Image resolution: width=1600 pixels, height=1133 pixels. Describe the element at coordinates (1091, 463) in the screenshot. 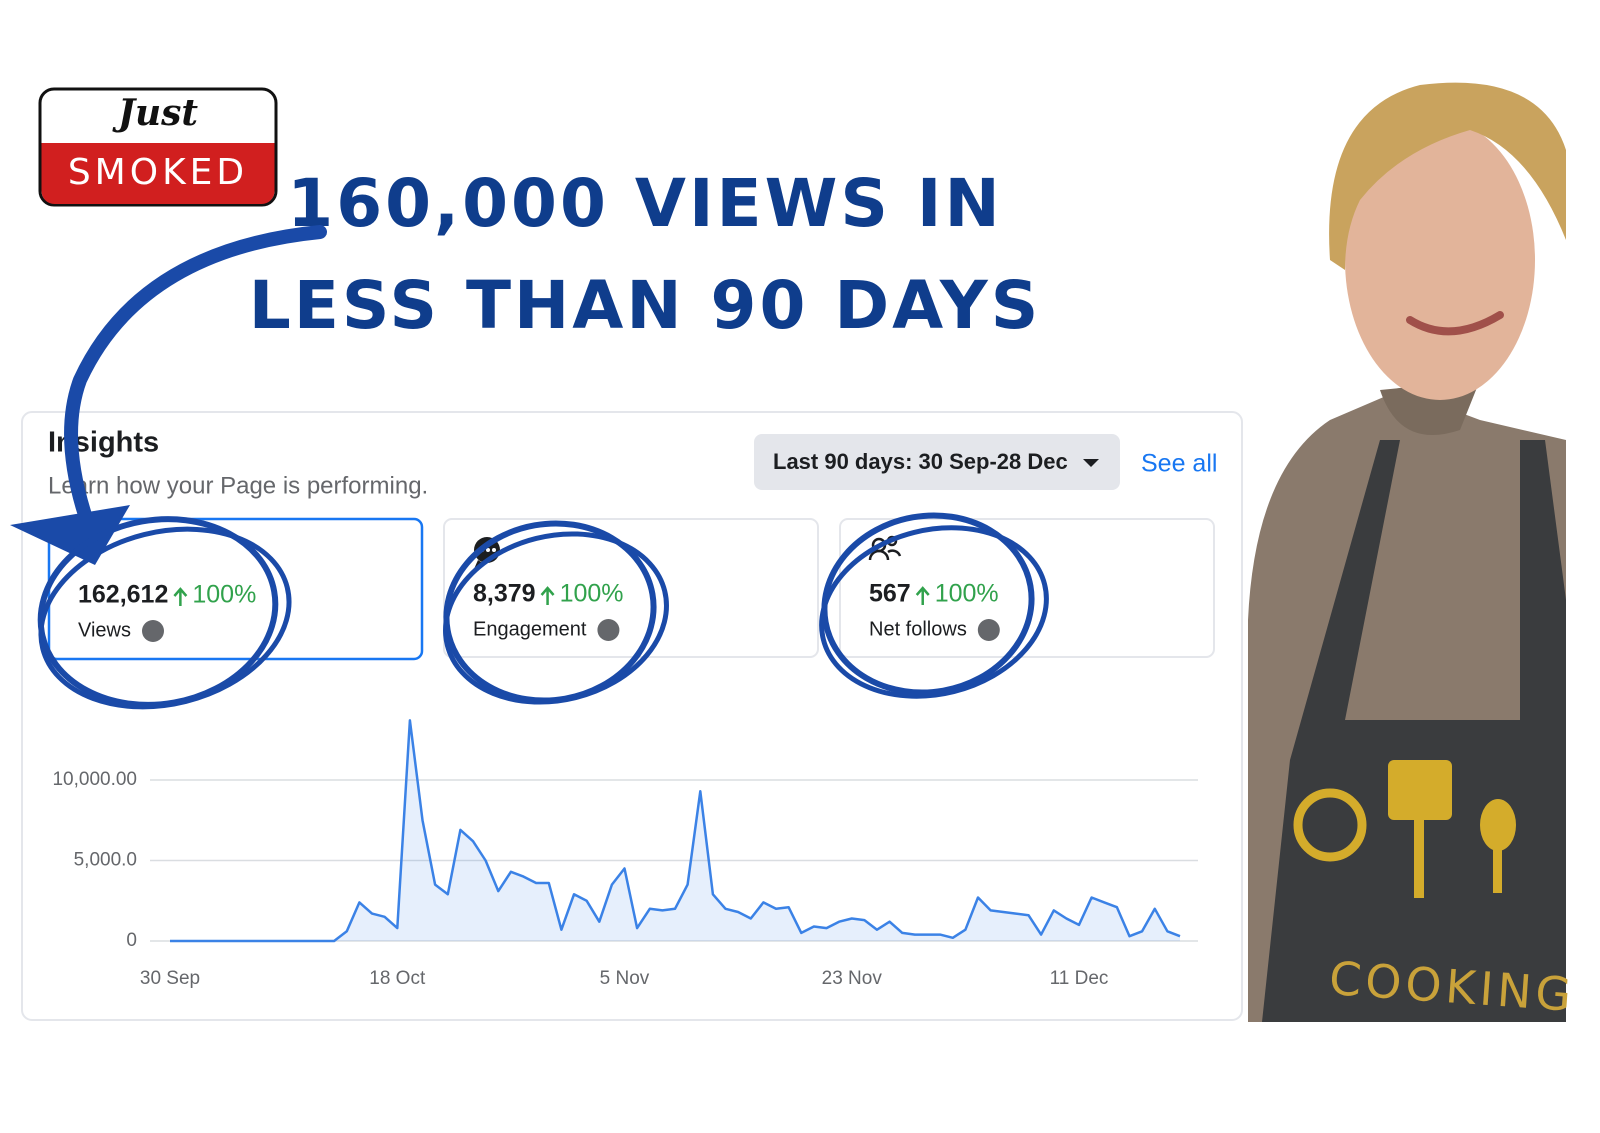

I see `dropdown-caret` at that location.